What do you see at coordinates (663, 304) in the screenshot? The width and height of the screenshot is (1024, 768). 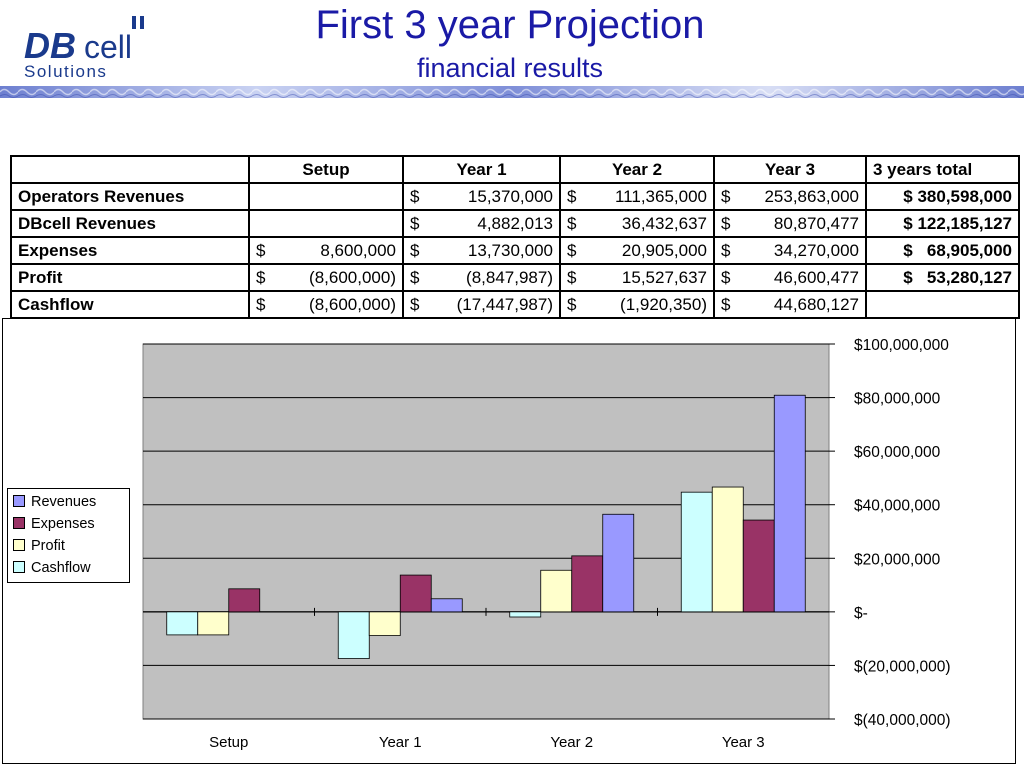 I see `cell-value: (1,920,350)` at bounding box center [663, 304].